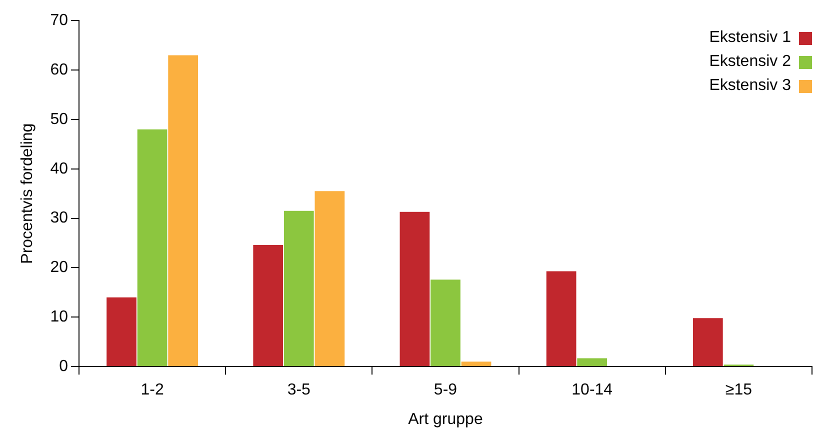 This screenshot has height=441, width=824. What do you see at coordinates (446, 390) in the screenshot?
I see `x-tick-label: 5-9` at bounding box center [446, 390].